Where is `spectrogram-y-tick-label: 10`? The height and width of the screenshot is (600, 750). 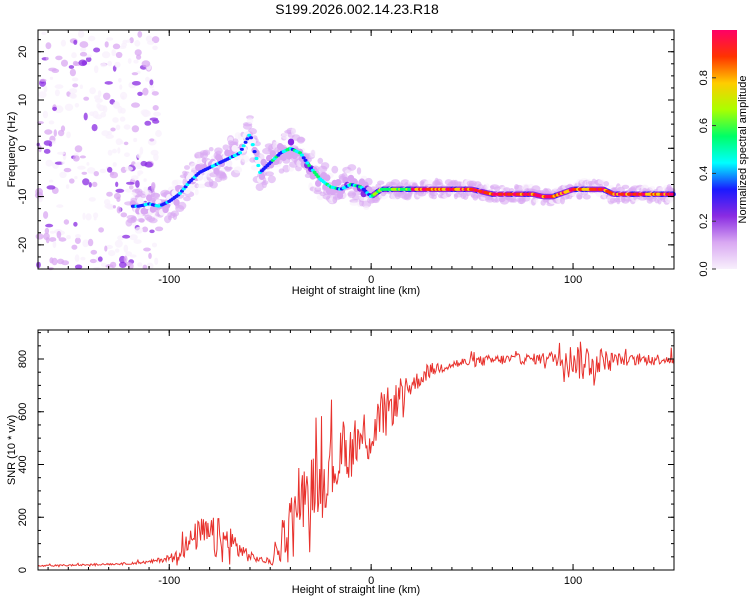 spectrogram-y-tick-label: 10 is located at coordinates (23, 100).